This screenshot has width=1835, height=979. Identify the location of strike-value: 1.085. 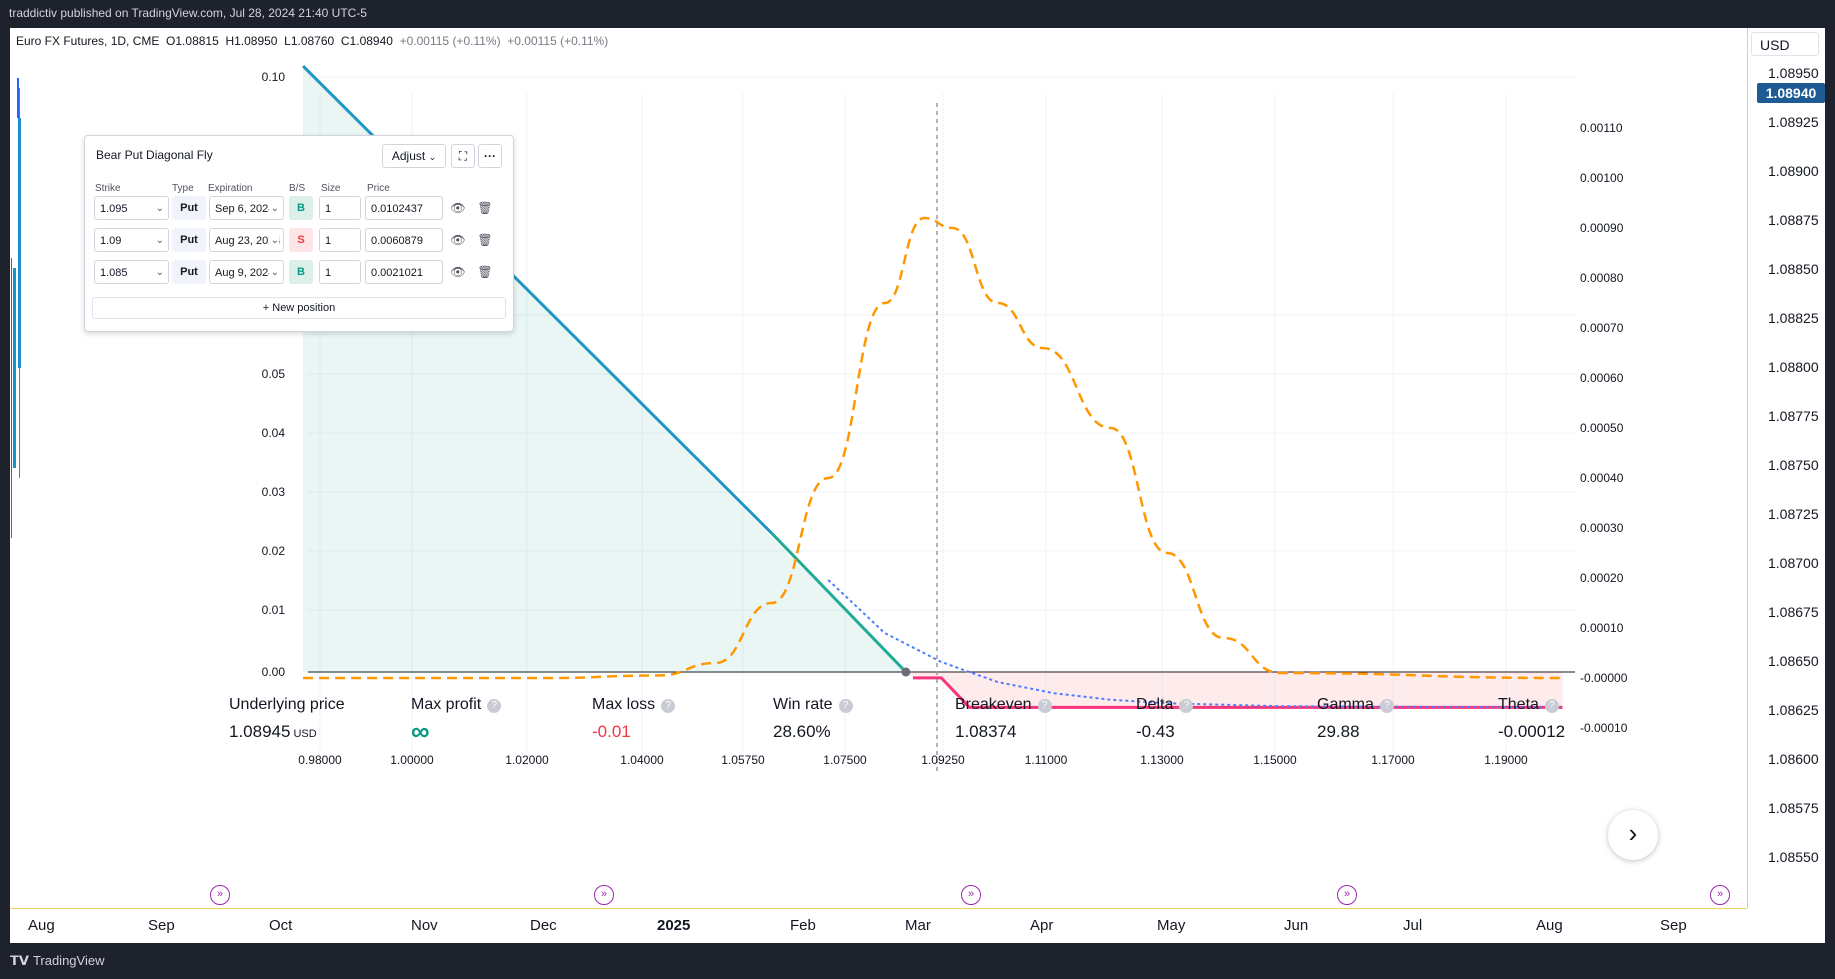
(114, 273).